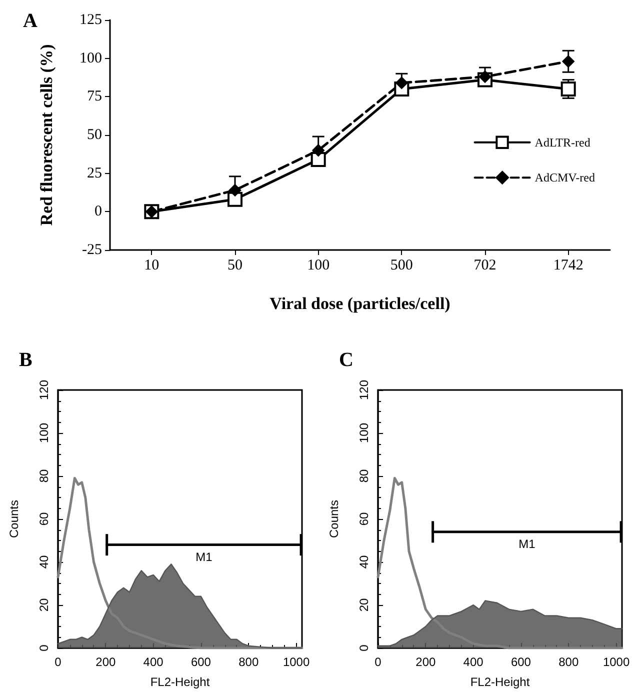  Describe the element at coordinates (46, 135) in the screenshot. I see `y-axis-title: Red fluorescent cells (%)` at that location.